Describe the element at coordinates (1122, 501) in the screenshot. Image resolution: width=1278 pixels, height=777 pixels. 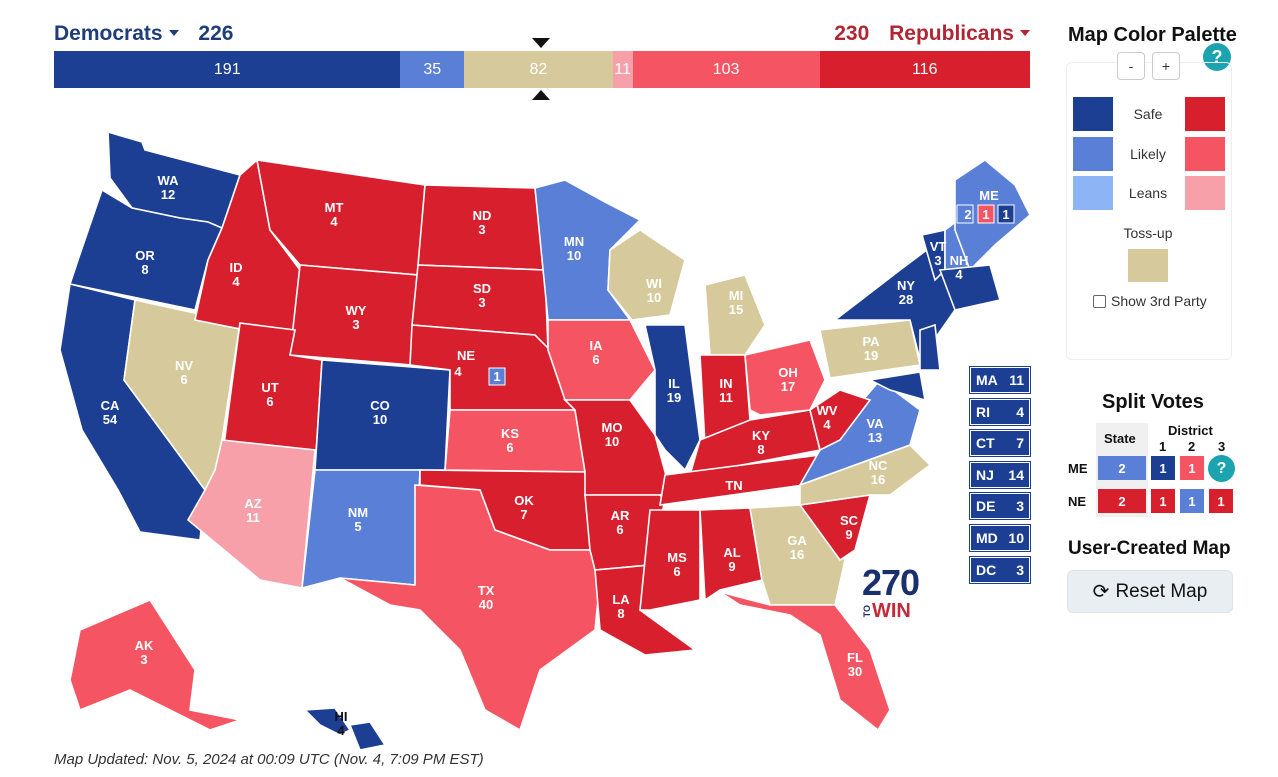
I see `ne-state-cell: 2` at that location.